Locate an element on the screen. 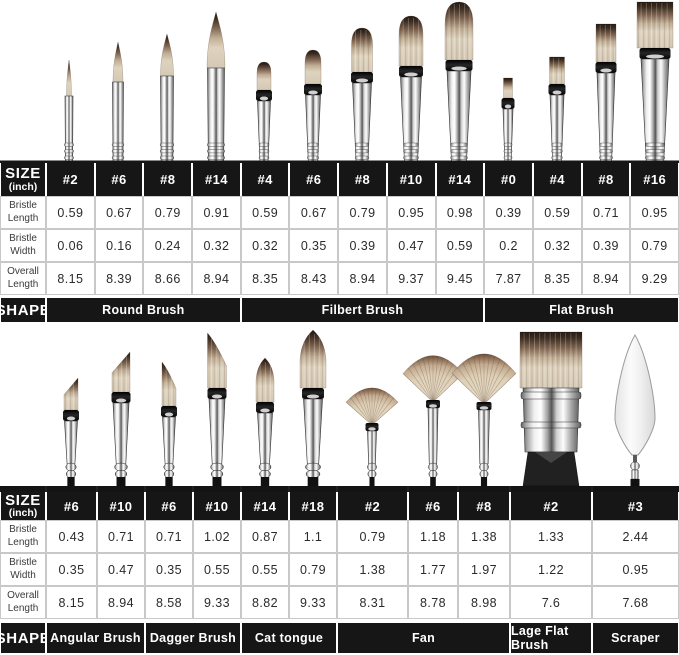  shape-group-cell: Angular Brush is located at coordinates (95, 638).